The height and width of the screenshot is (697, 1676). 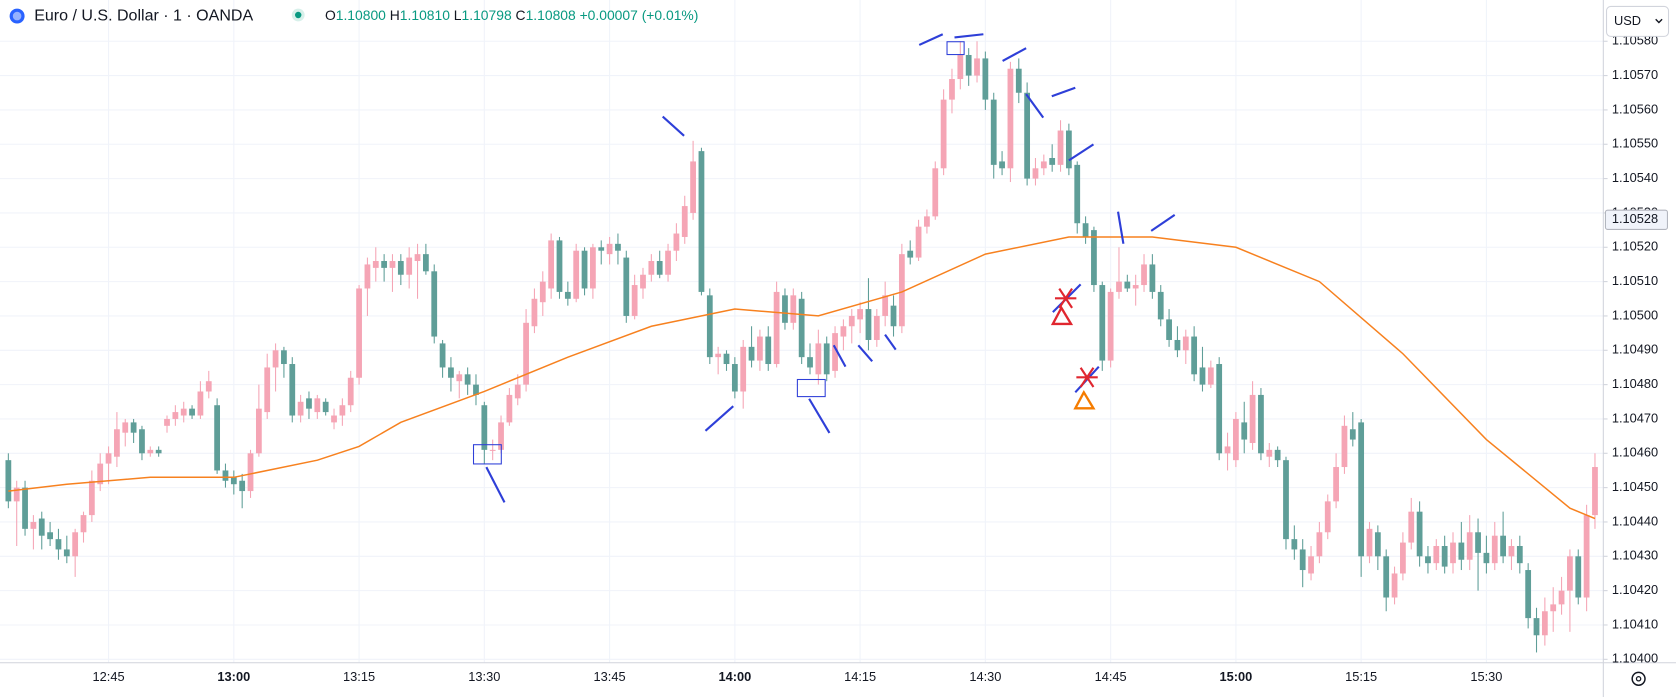 I want to click on y-tick-label: 1.10570, so click(x=1635, y=74).